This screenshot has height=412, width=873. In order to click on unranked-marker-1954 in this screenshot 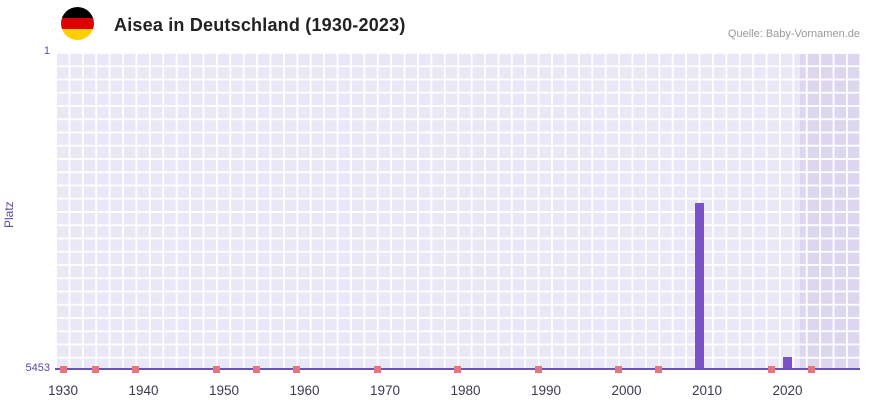, I will do `click(256, 369)`.